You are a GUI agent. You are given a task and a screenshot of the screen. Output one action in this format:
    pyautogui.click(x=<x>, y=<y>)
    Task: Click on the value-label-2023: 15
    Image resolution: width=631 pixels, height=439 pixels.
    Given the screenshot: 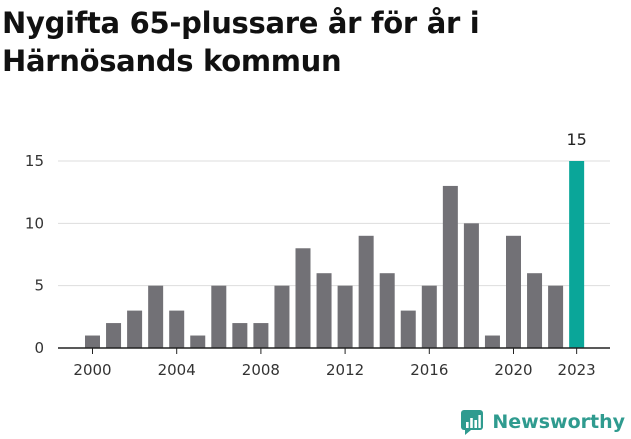 What is the action you would take?
    pyautogui.click(x=576, y=139)
    